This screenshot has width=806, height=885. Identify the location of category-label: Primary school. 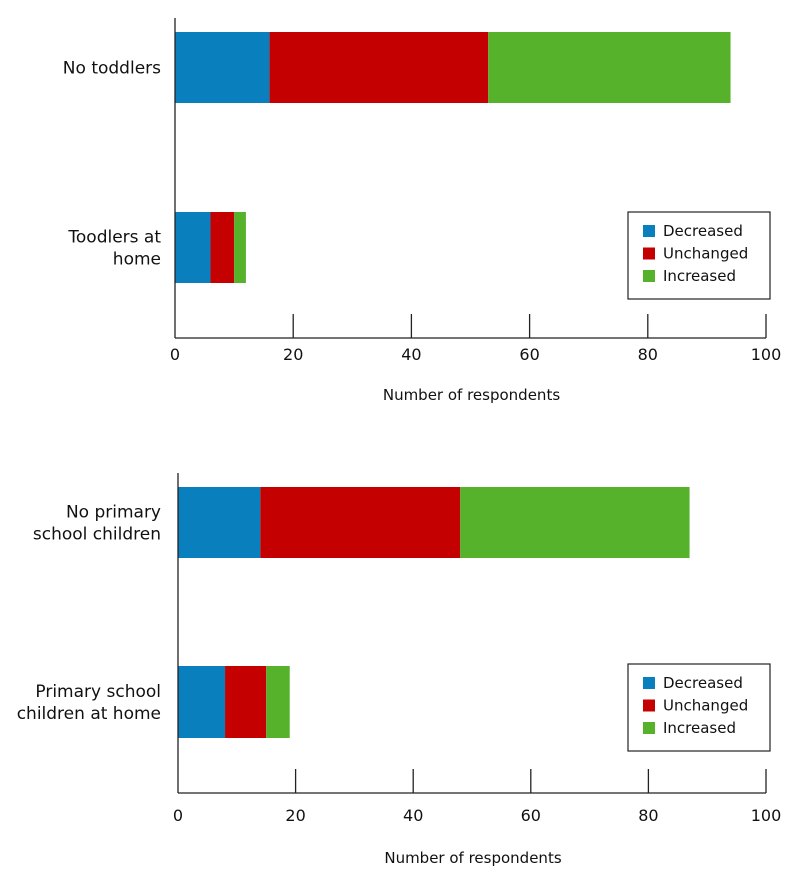
(98, 692).